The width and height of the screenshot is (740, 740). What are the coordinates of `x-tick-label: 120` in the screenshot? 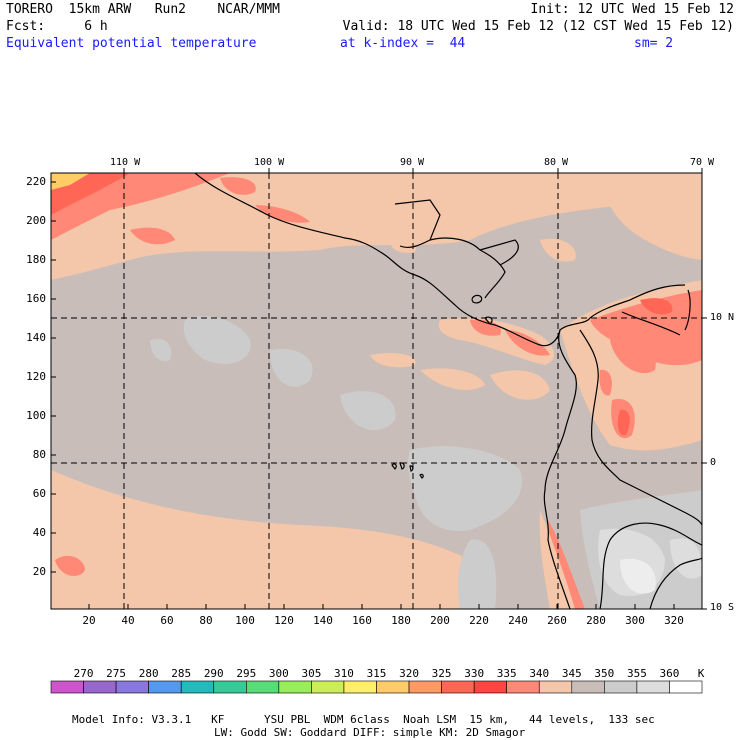 It's located at (284, 620).